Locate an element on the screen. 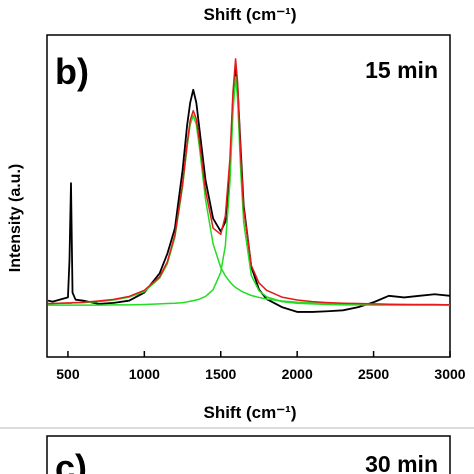 The width and height of the screenshot is (474, 474). x-tick-label: 500 is located at coordinates (68, 374).